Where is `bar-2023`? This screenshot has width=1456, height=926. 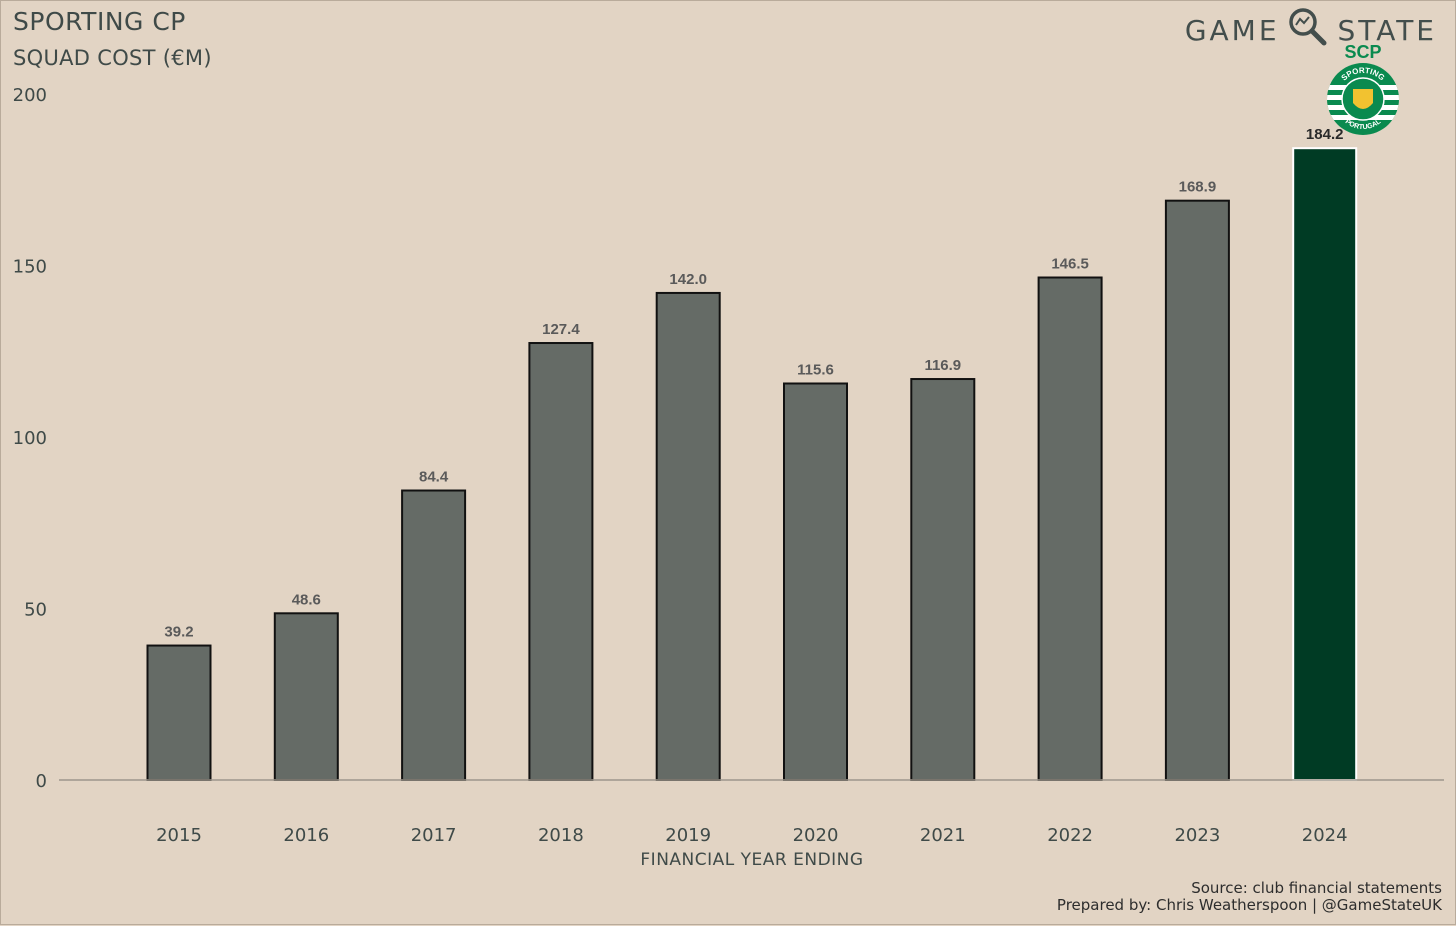 bar-2023 is located at coordinates (1197, 490).